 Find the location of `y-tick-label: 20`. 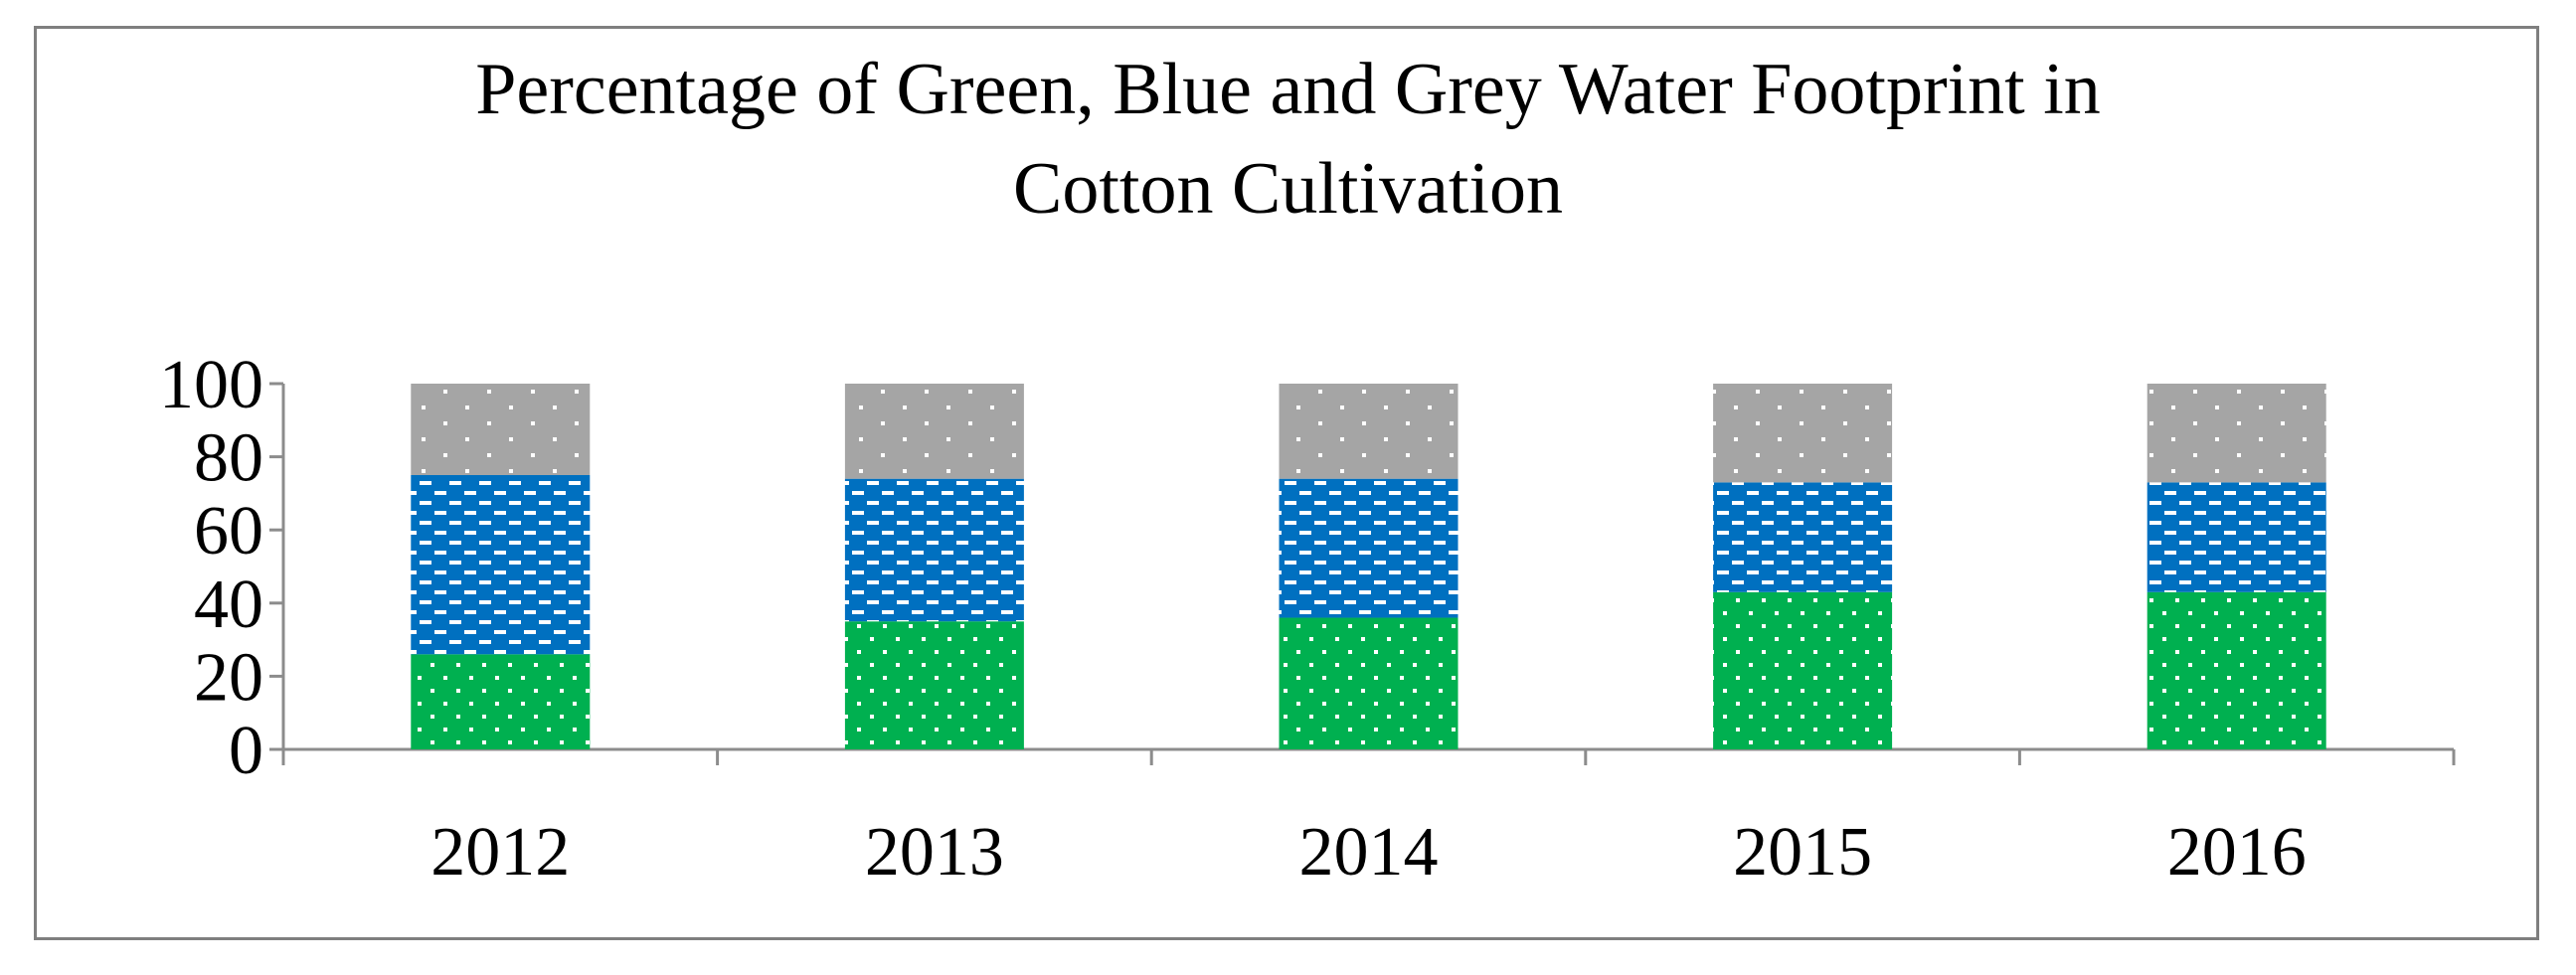

y-tick-label: 20 is located at coordinates (228, 677).